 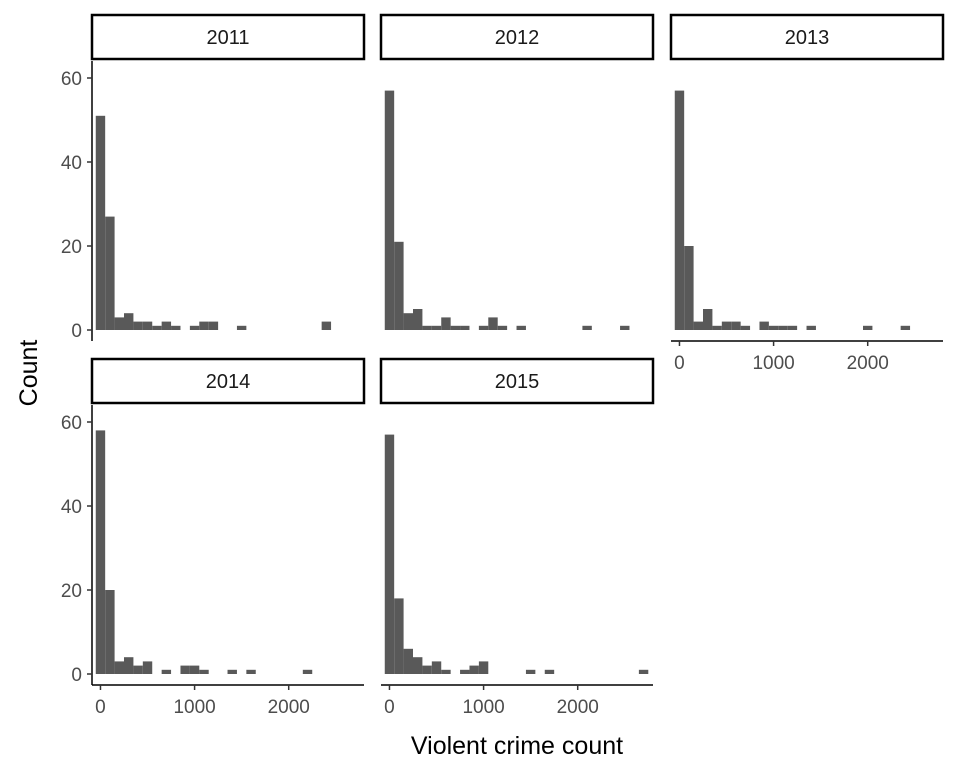 I want to click on facet-strip-label: 2011, so click(x=227, y=38).